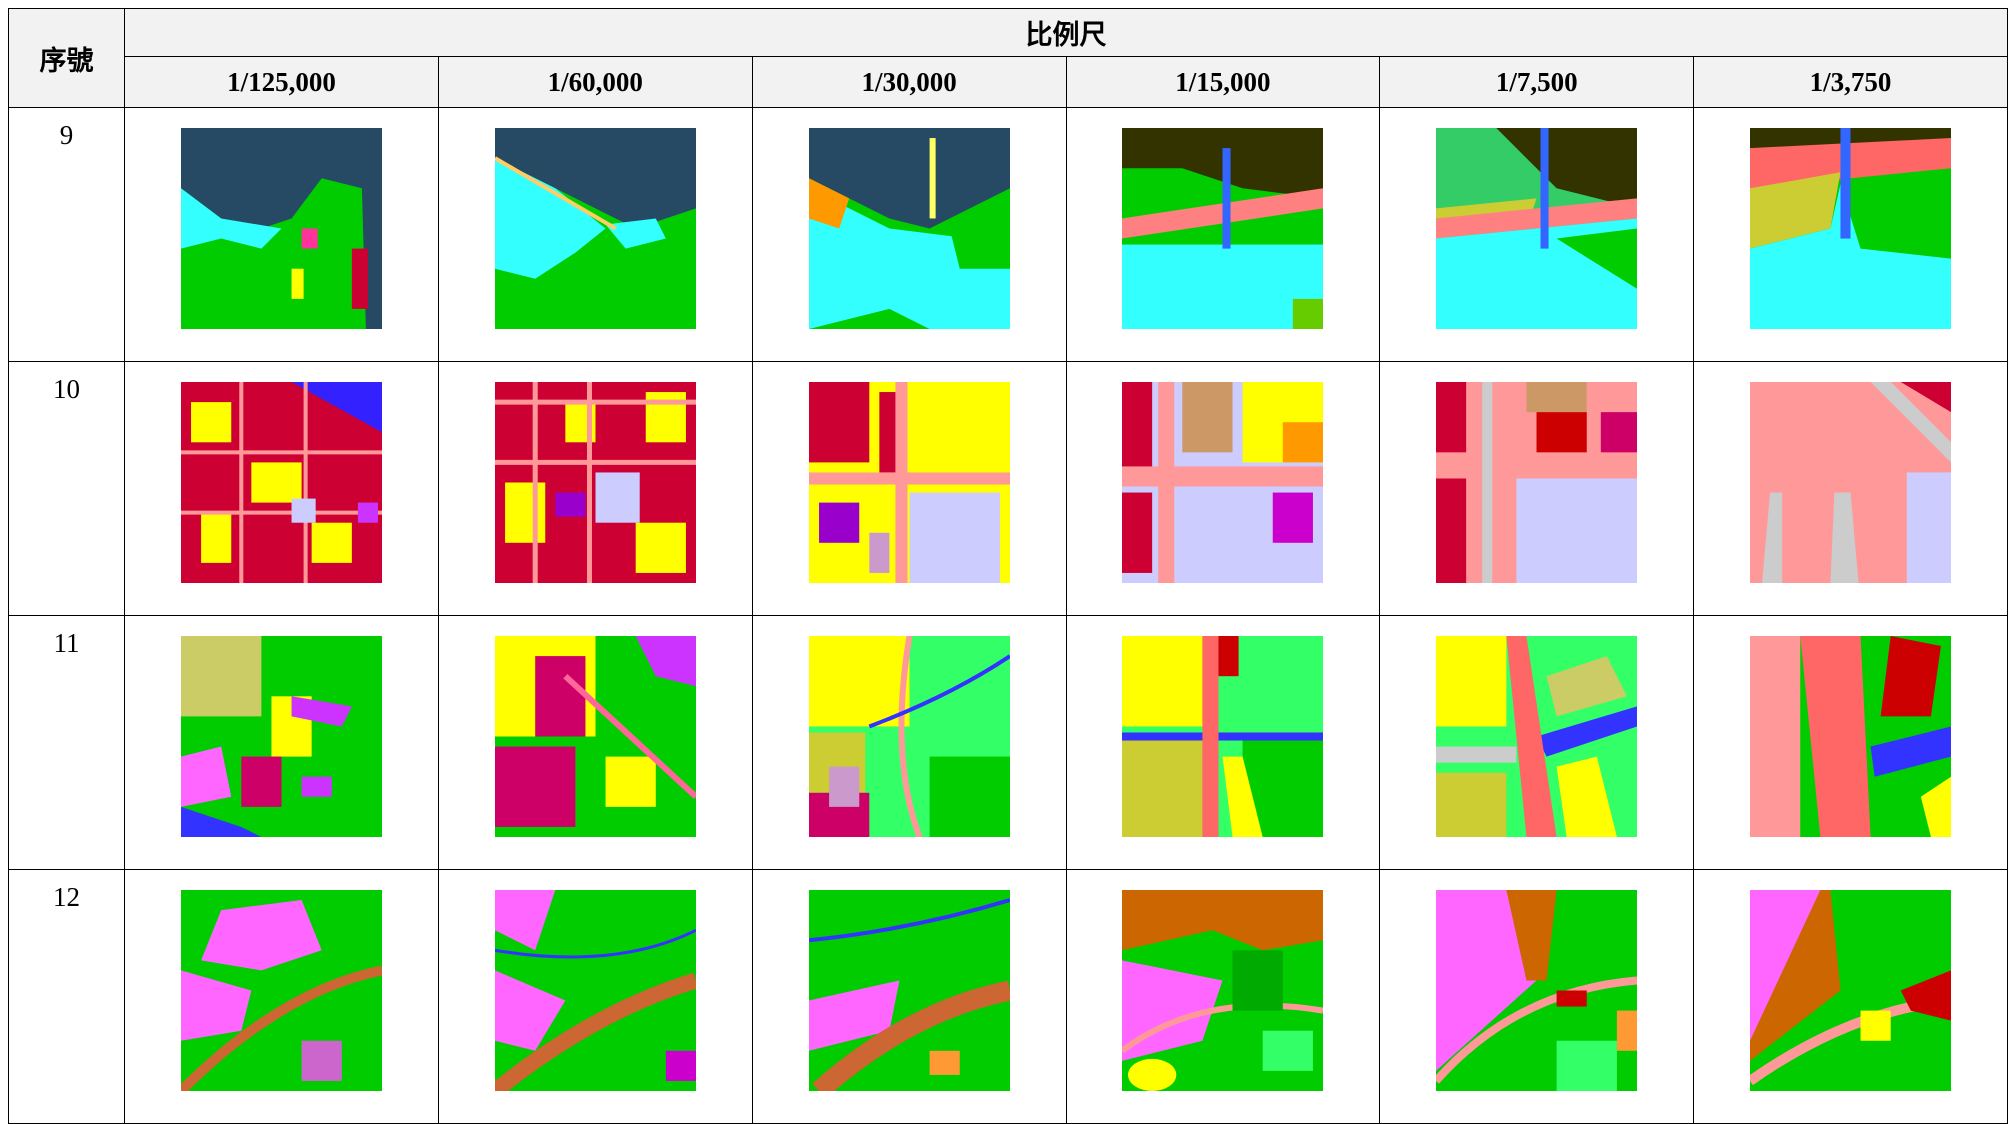 This screenshot has height=1124, width=2008. Describe the element at coordinates (66, 742) in the screenshot. I see `row-index: 11` at that location.